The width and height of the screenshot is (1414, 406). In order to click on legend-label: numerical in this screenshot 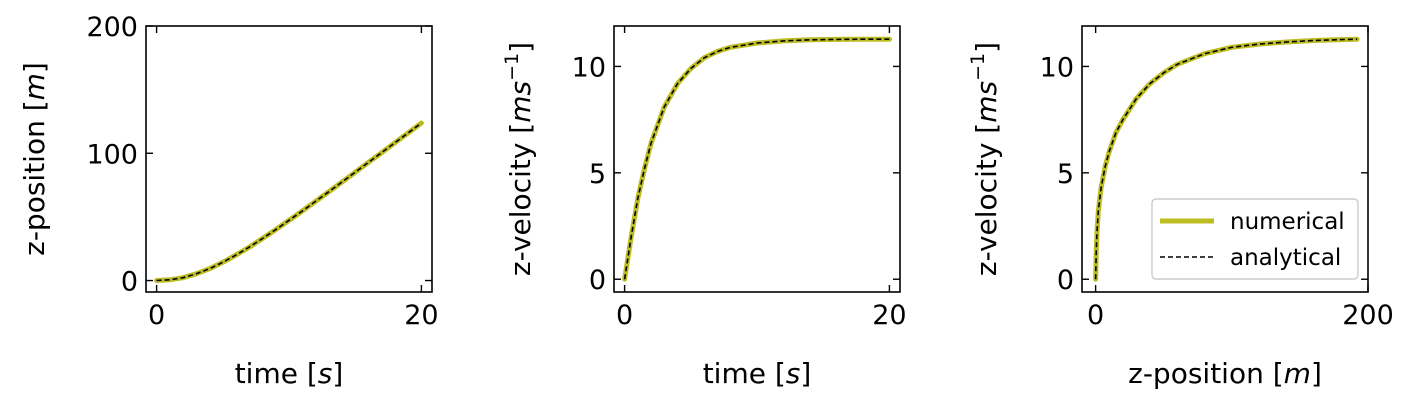, I will do `click(1287, 222)`.